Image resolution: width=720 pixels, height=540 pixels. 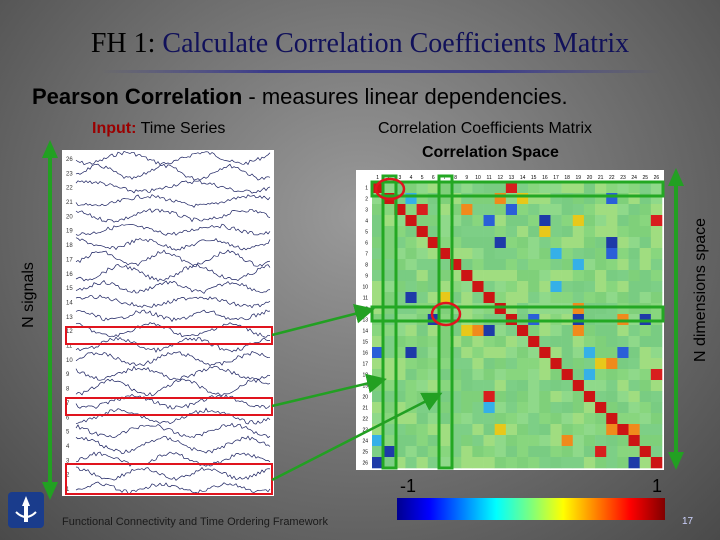 I want to click on matrix-row-label: 22, so click(x=365, y=420).